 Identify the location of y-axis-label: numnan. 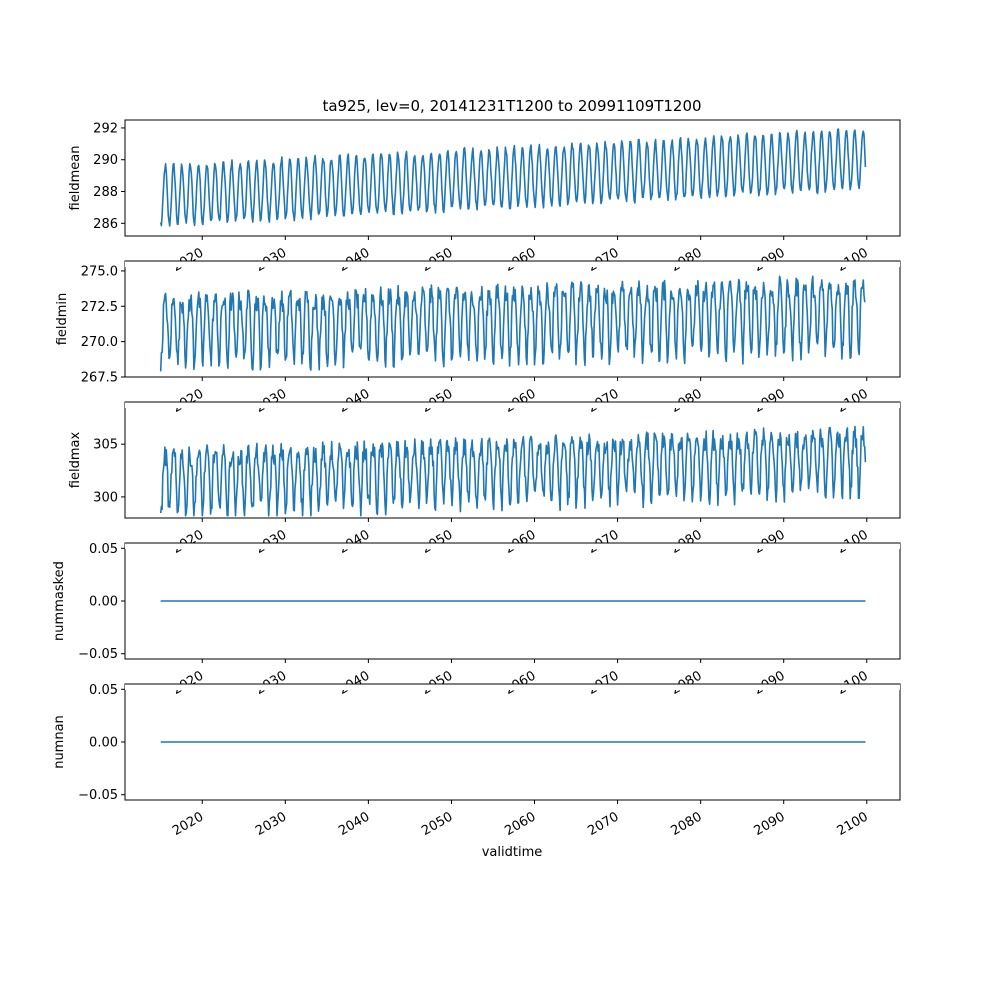
(59, 742).